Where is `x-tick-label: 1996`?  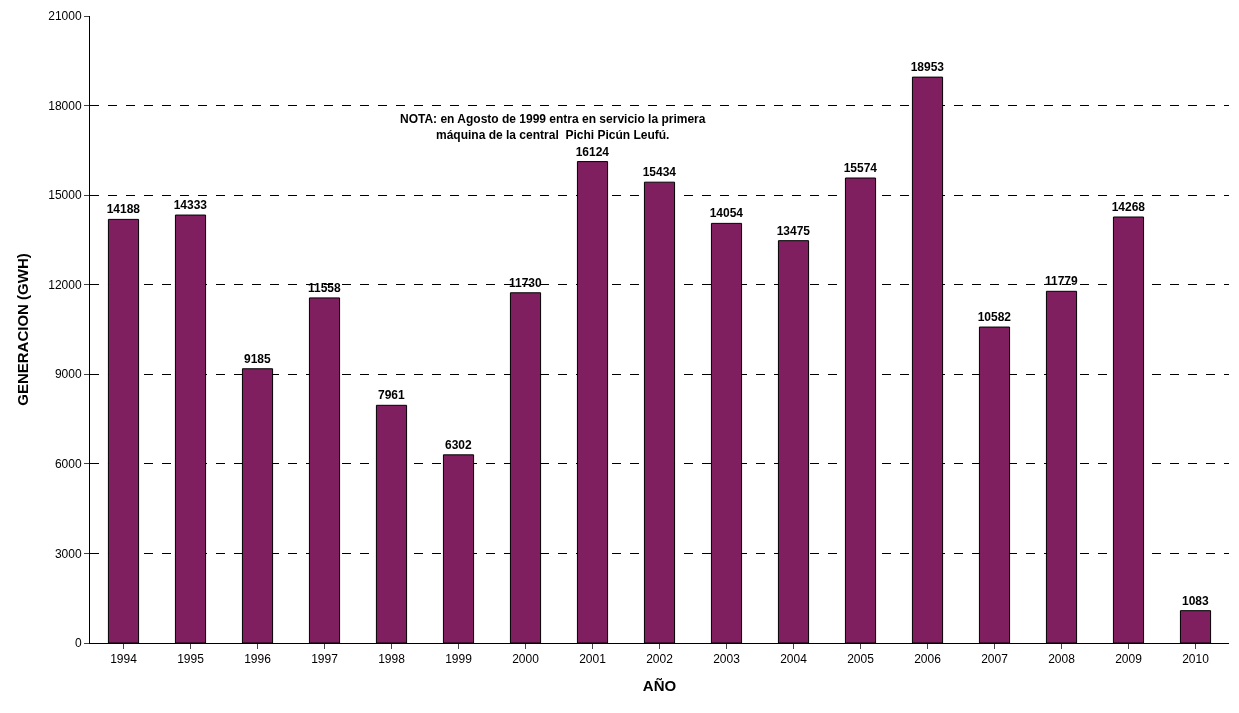 x-tick-label: 1996 is located at coordinates (258, 659).